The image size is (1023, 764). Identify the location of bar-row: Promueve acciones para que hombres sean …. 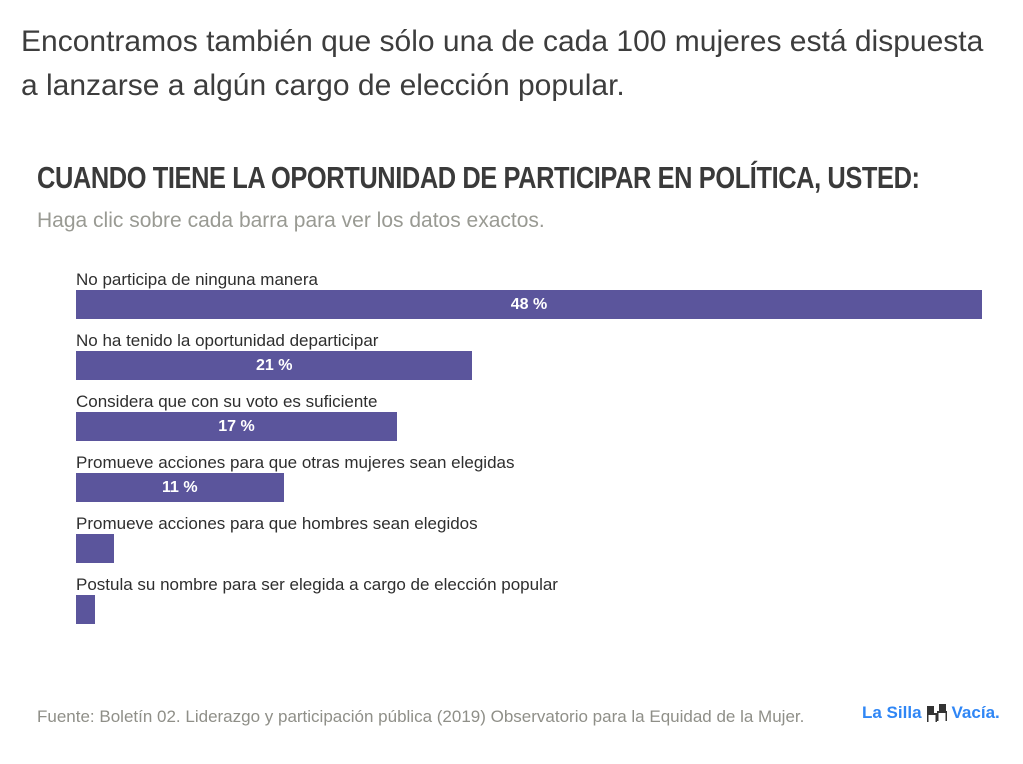
(541, 542).